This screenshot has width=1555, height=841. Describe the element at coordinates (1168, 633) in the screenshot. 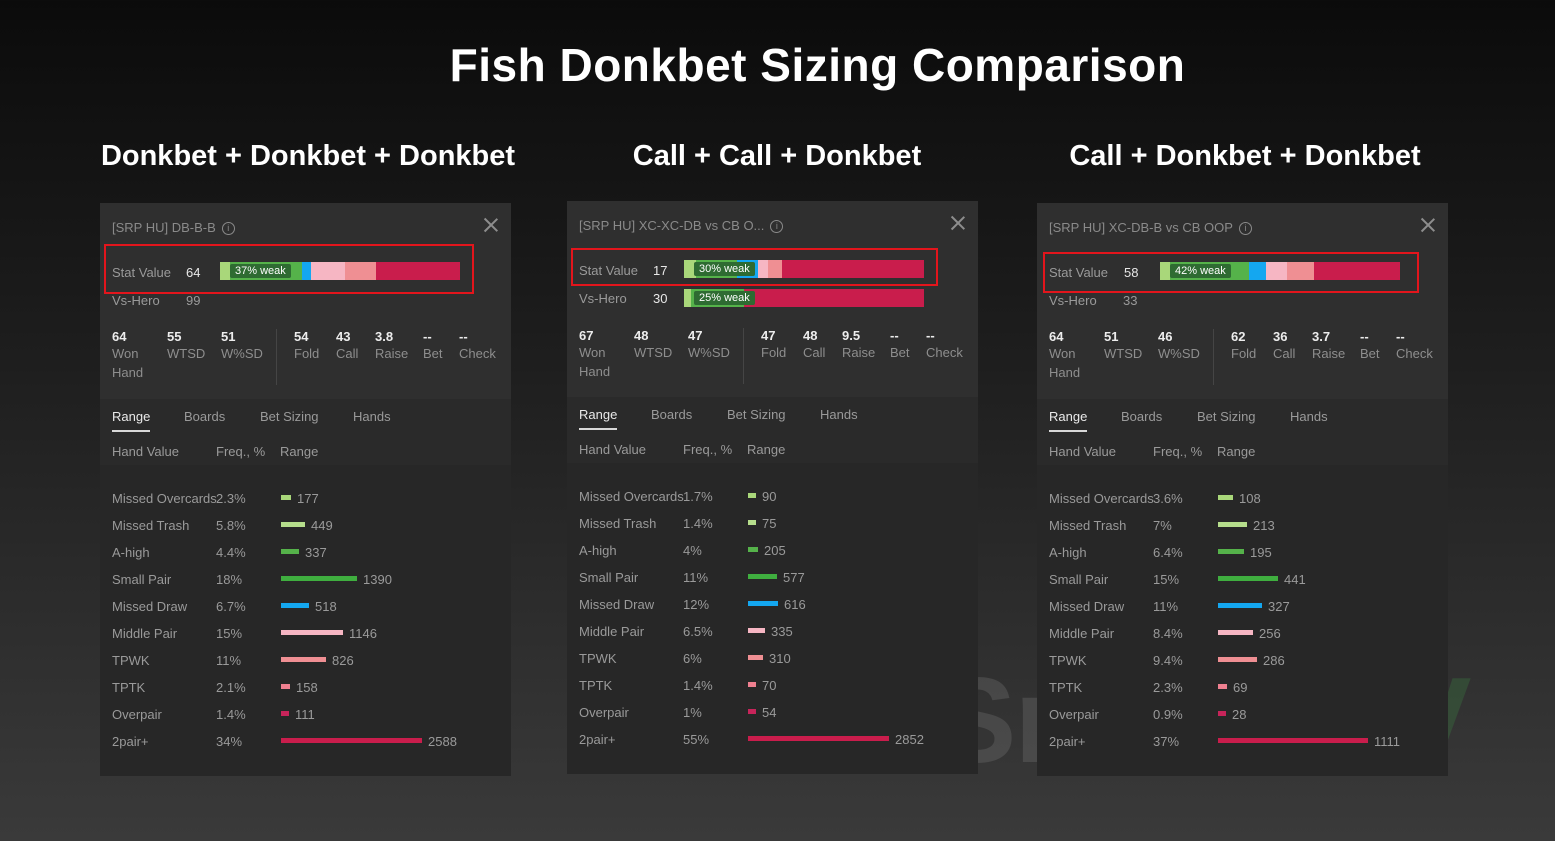

I see `hand-value-freq: 8.4%` at that location.